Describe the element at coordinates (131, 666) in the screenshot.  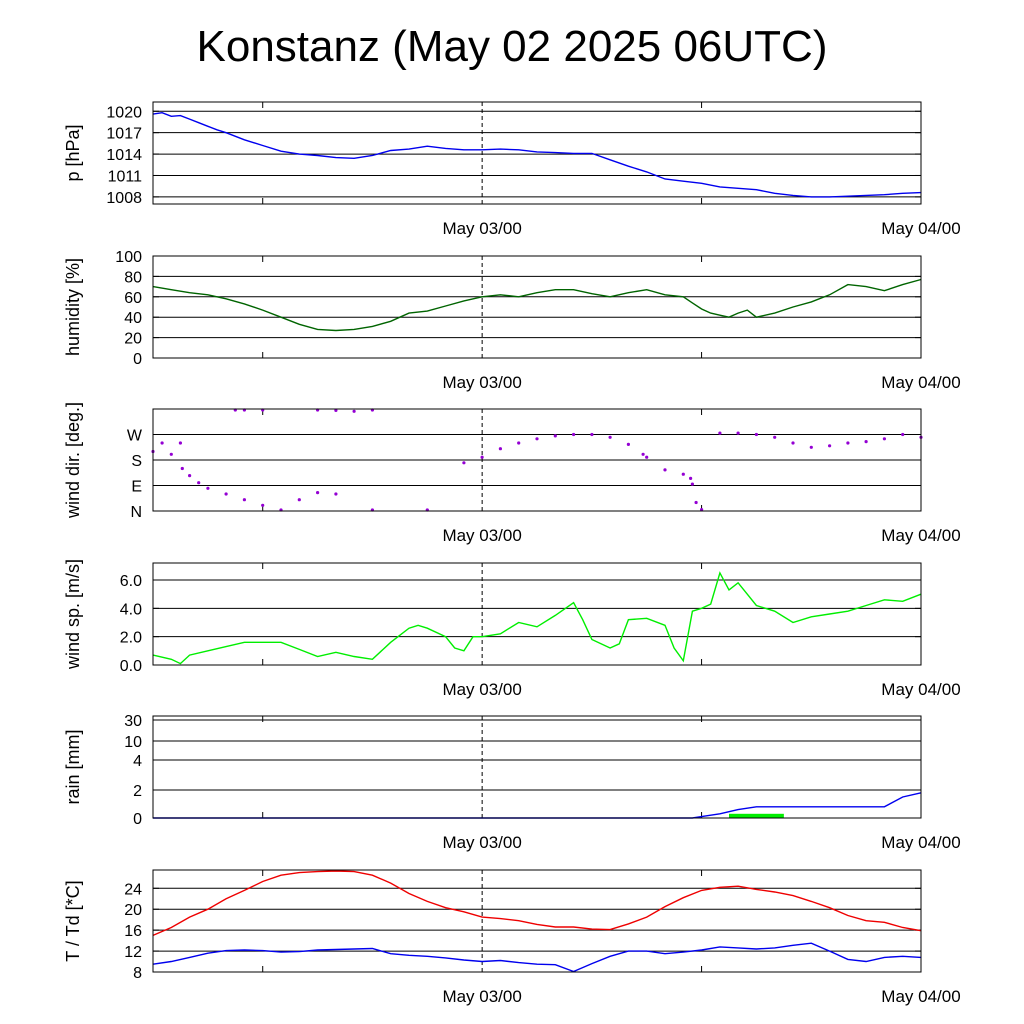
I see `y-tick-label: 0.0` at that location.